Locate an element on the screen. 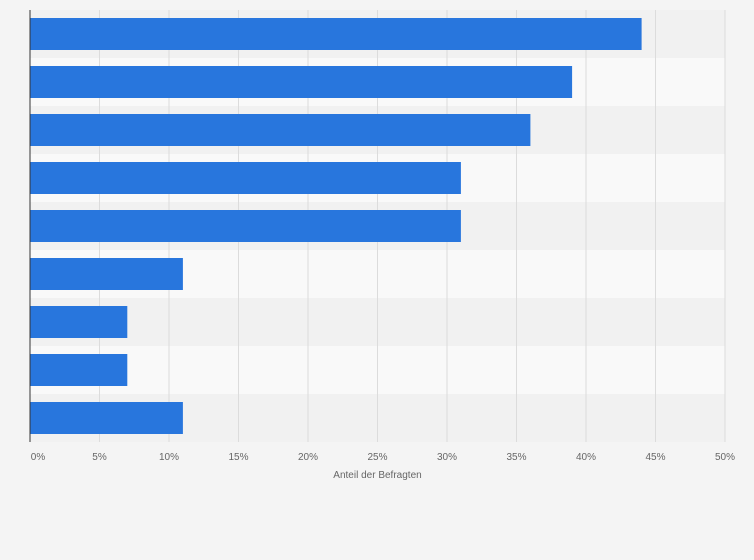 The image size is (754, 560). x-tick-label: 40% is located at coordinates (586, 457).